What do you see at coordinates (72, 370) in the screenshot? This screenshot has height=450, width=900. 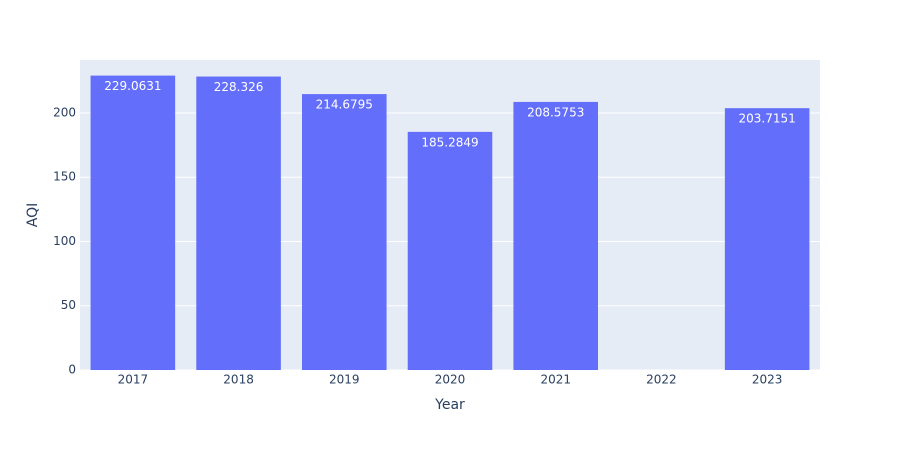 I see `y-tick-label: 0` at bounding box center [72, 370].